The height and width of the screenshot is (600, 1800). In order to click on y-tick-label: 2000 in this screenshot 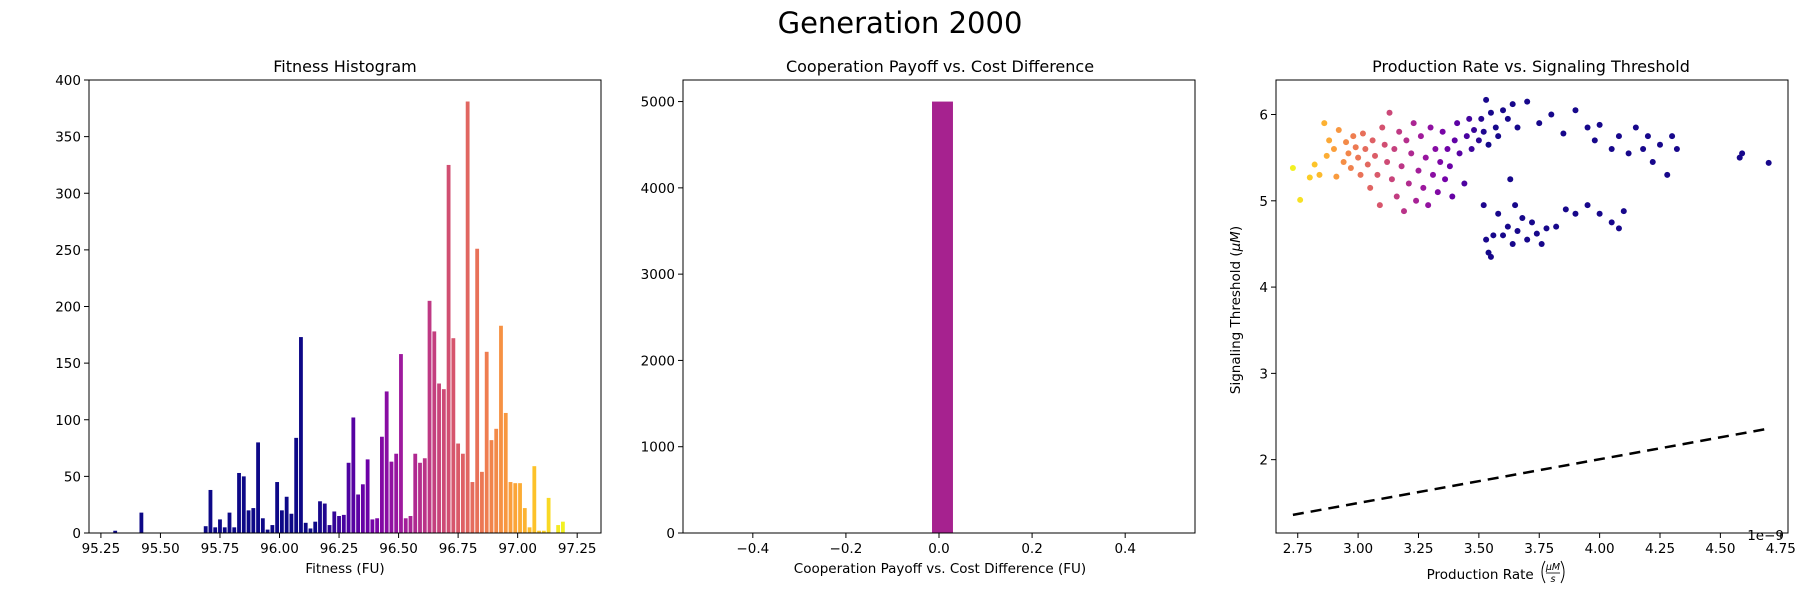, I will do `click(658, 361)`.